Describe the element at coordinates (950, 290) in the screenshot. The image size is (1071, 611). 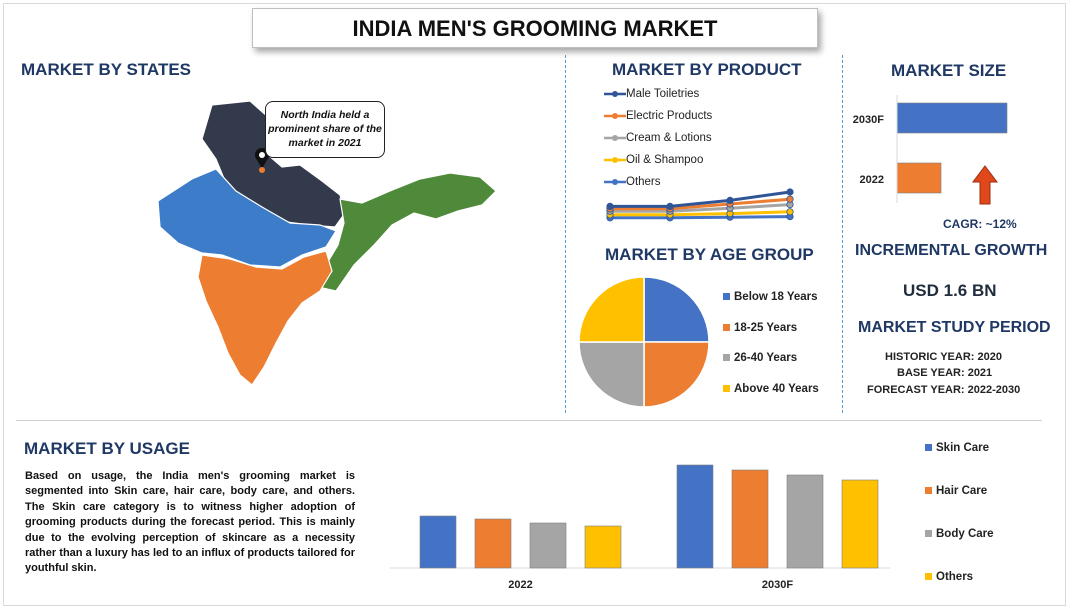
I see `growth-value: USD 1.6 BN` at that location.